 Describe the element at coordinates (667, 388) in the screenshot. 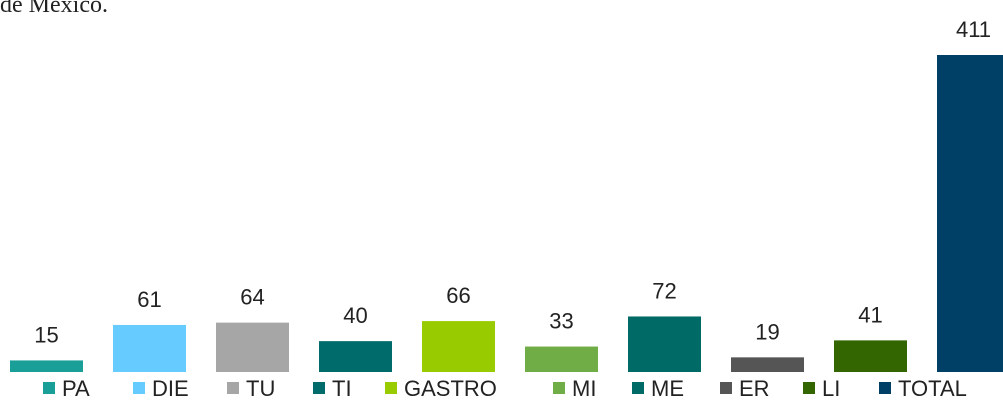

I see `legend-label: ME` at that location.